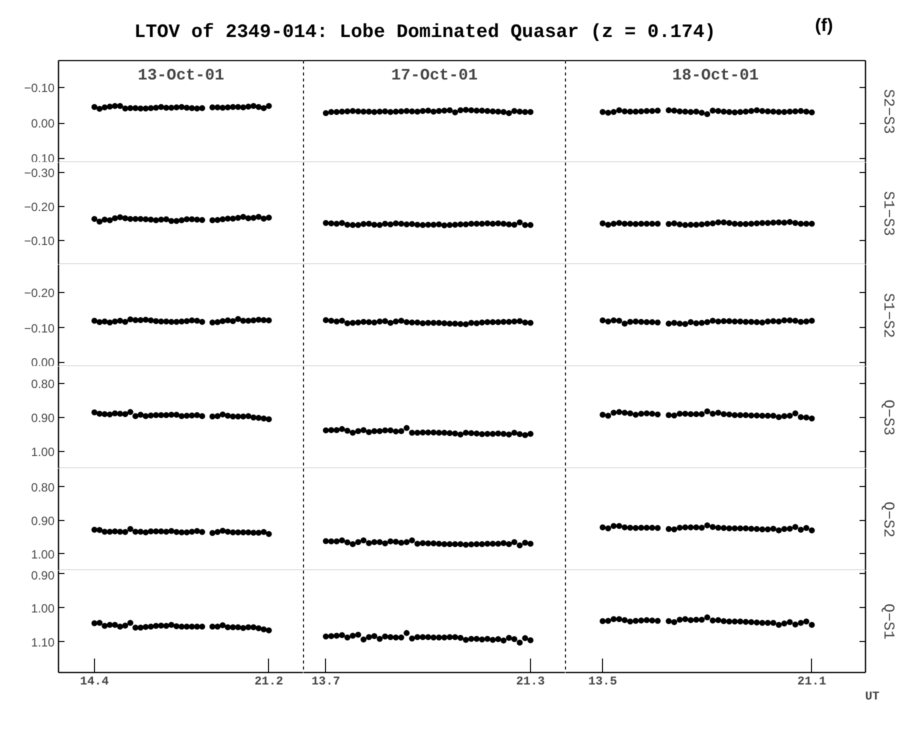 This screenshot has height=739, width=924. I want to click on x-tick-label: 13.7, so click(325, 681).